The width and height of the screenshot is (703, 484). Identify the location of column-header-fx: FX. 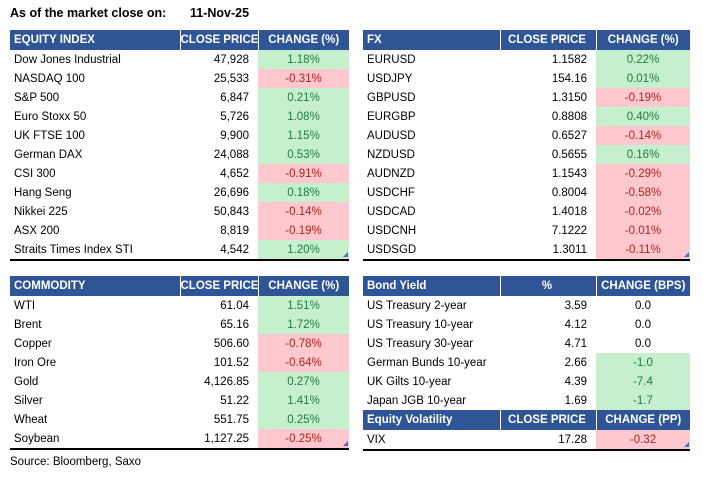
(431, 40).